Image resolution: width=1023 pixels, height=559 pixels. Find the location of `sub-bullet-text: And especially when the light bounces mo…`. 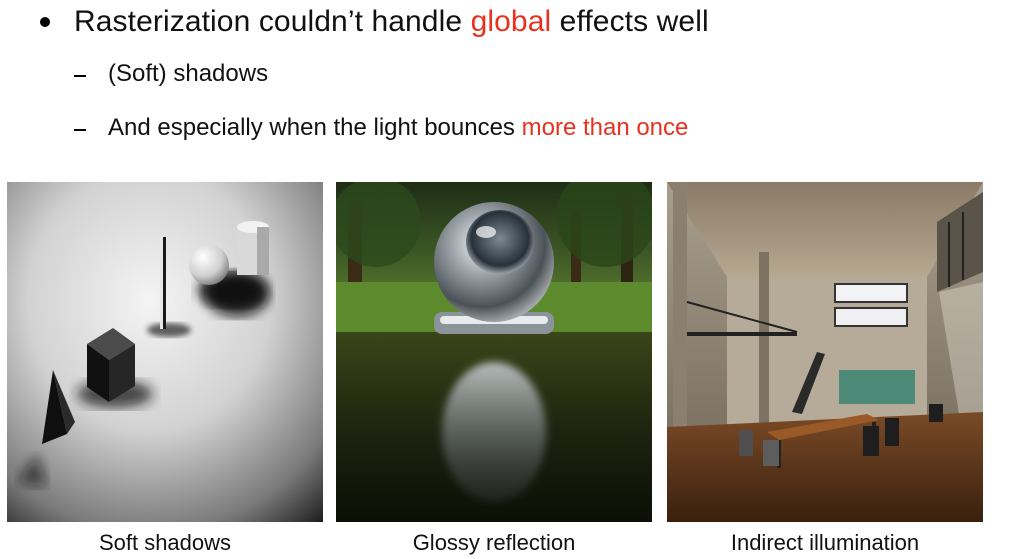

sub-bullet-text: And especially when the light bounces mo… is located at coordinates (398, 128).